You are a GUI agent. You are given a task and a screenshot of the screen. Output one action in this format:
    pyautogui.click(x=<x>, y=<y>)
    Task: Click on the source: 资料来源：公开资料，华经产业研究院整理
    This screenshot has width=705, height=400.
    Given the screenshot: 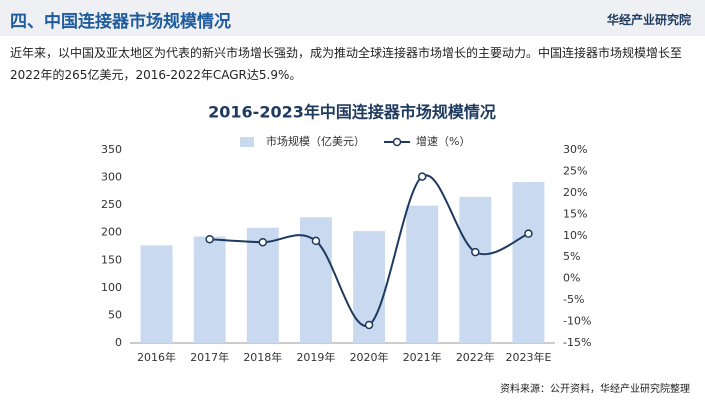 What is the action you would take?
    pyautogui.click(x=595, y=388)
    